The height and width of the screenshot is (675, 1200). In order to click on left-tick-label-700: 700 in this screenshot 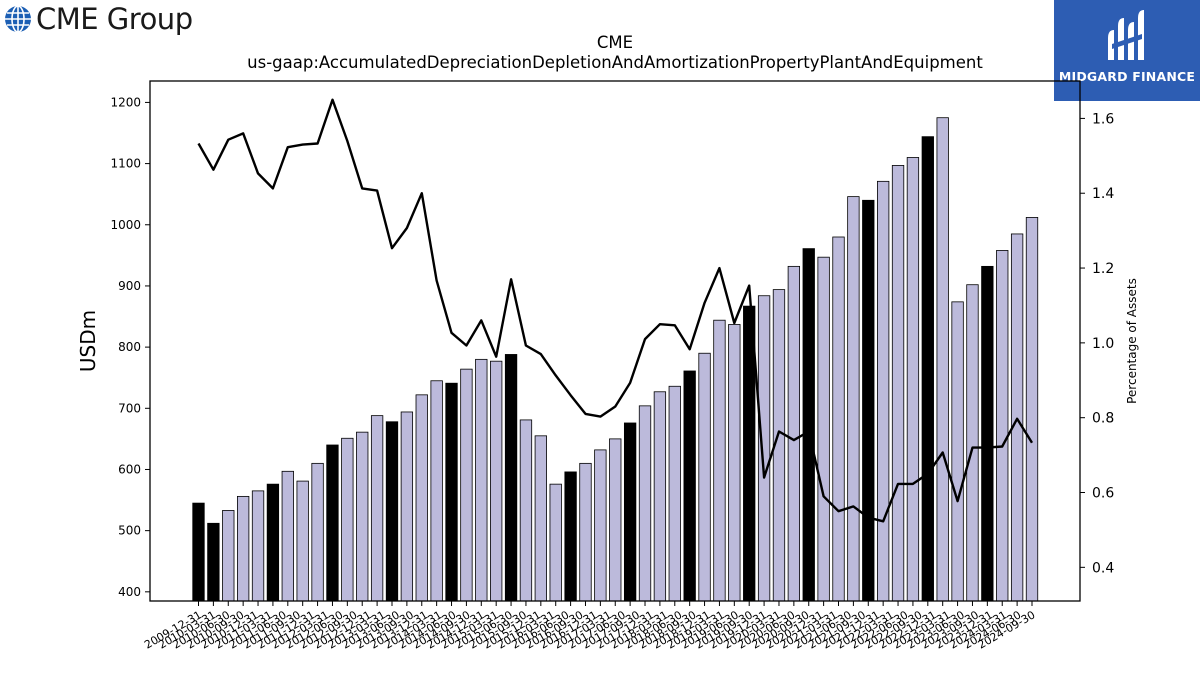, I will do `click(129, 408)`.